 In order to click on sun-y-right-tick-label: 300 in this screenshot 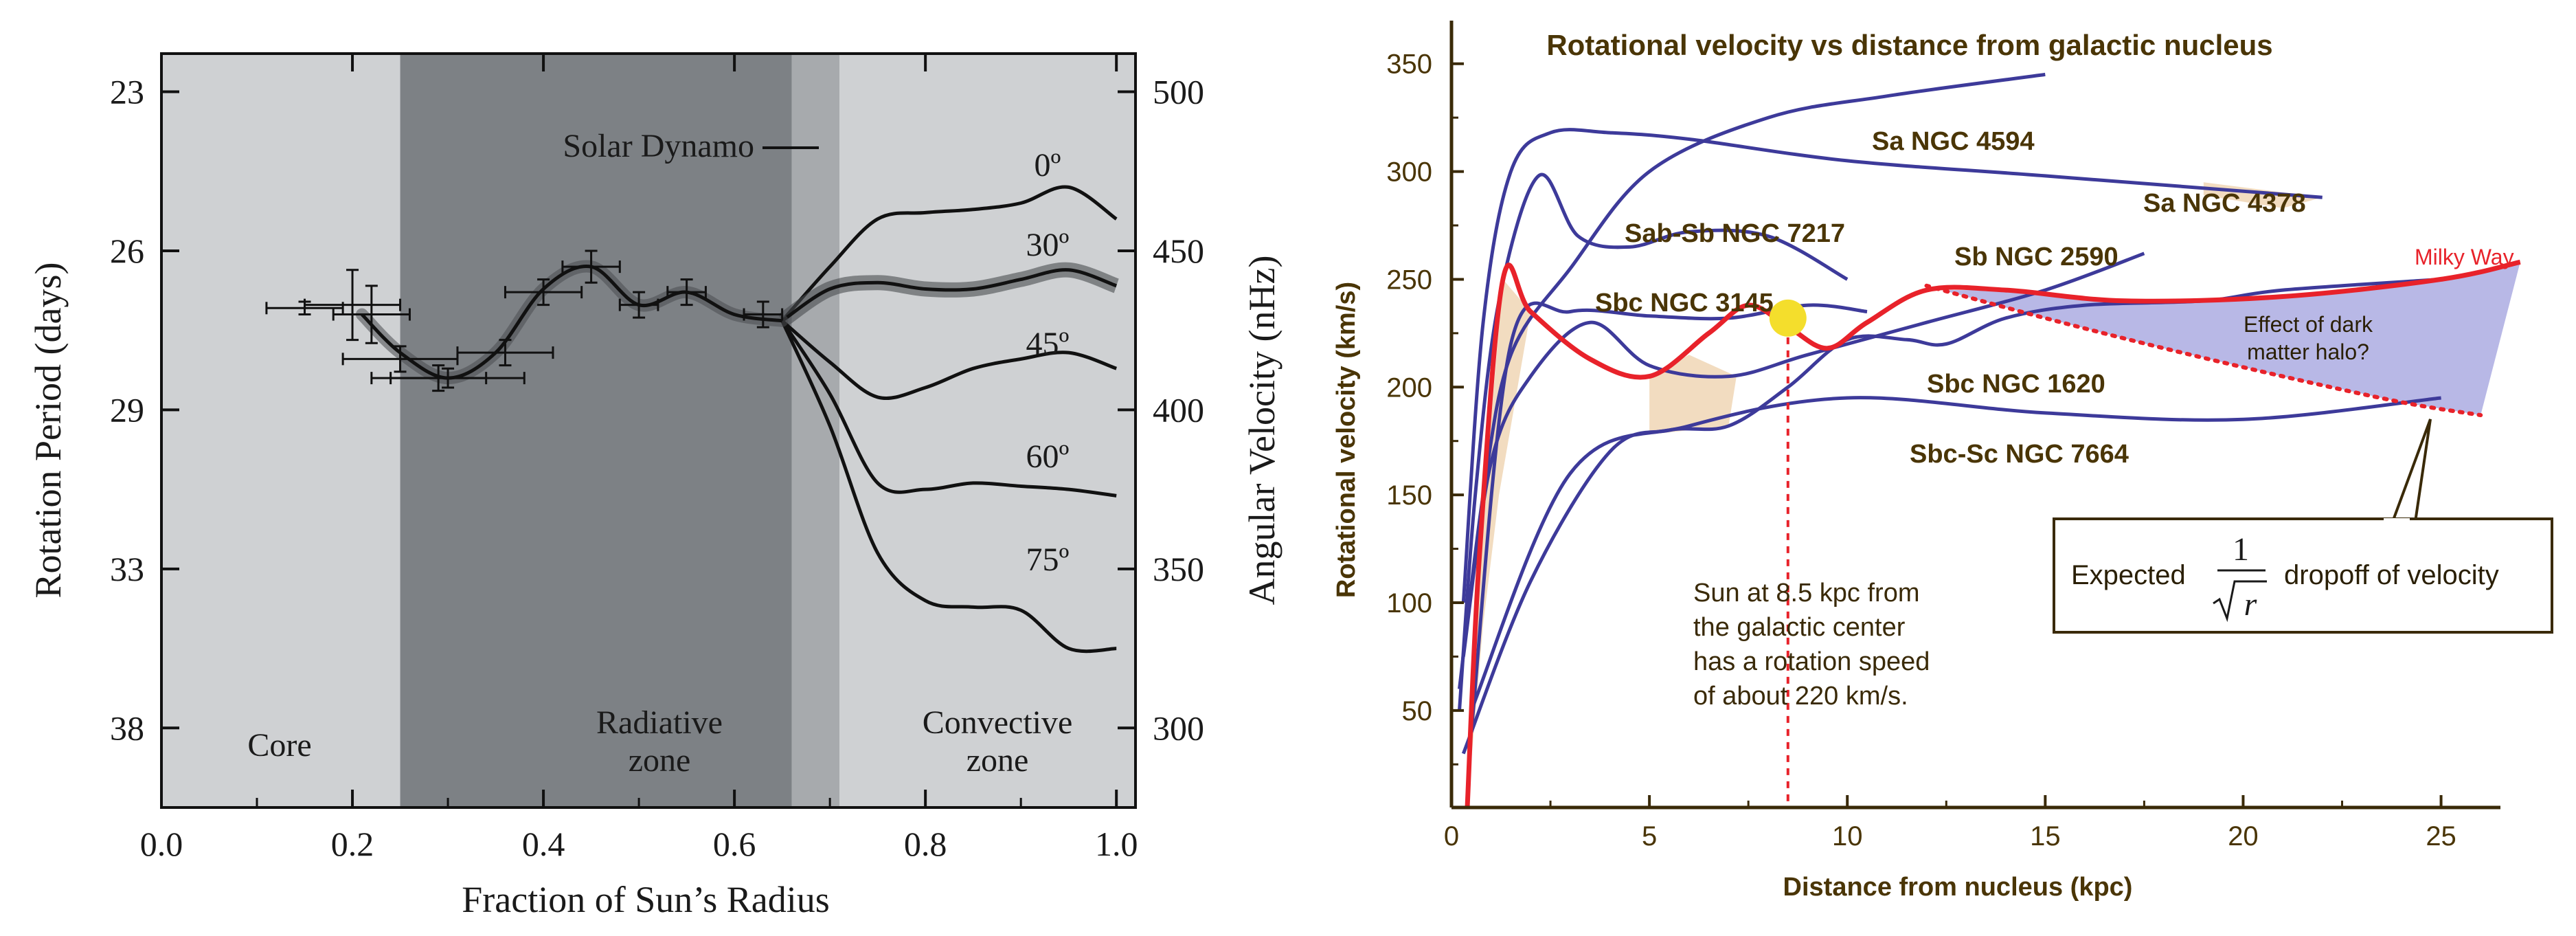, I will do `click(1178, 728)`.